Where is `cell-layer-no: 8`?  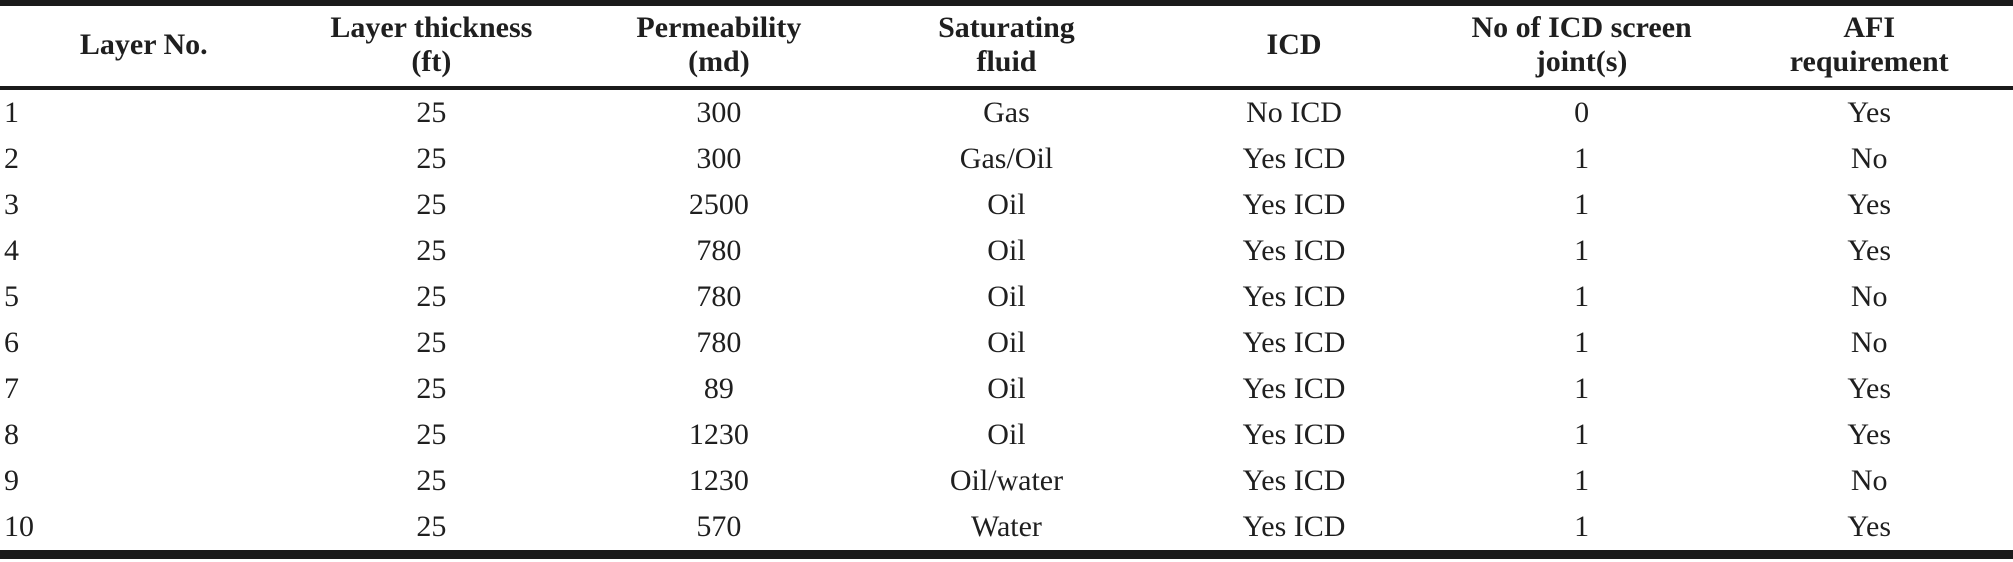 cell-layer-no: 8 is located at coordinates (11, 434).